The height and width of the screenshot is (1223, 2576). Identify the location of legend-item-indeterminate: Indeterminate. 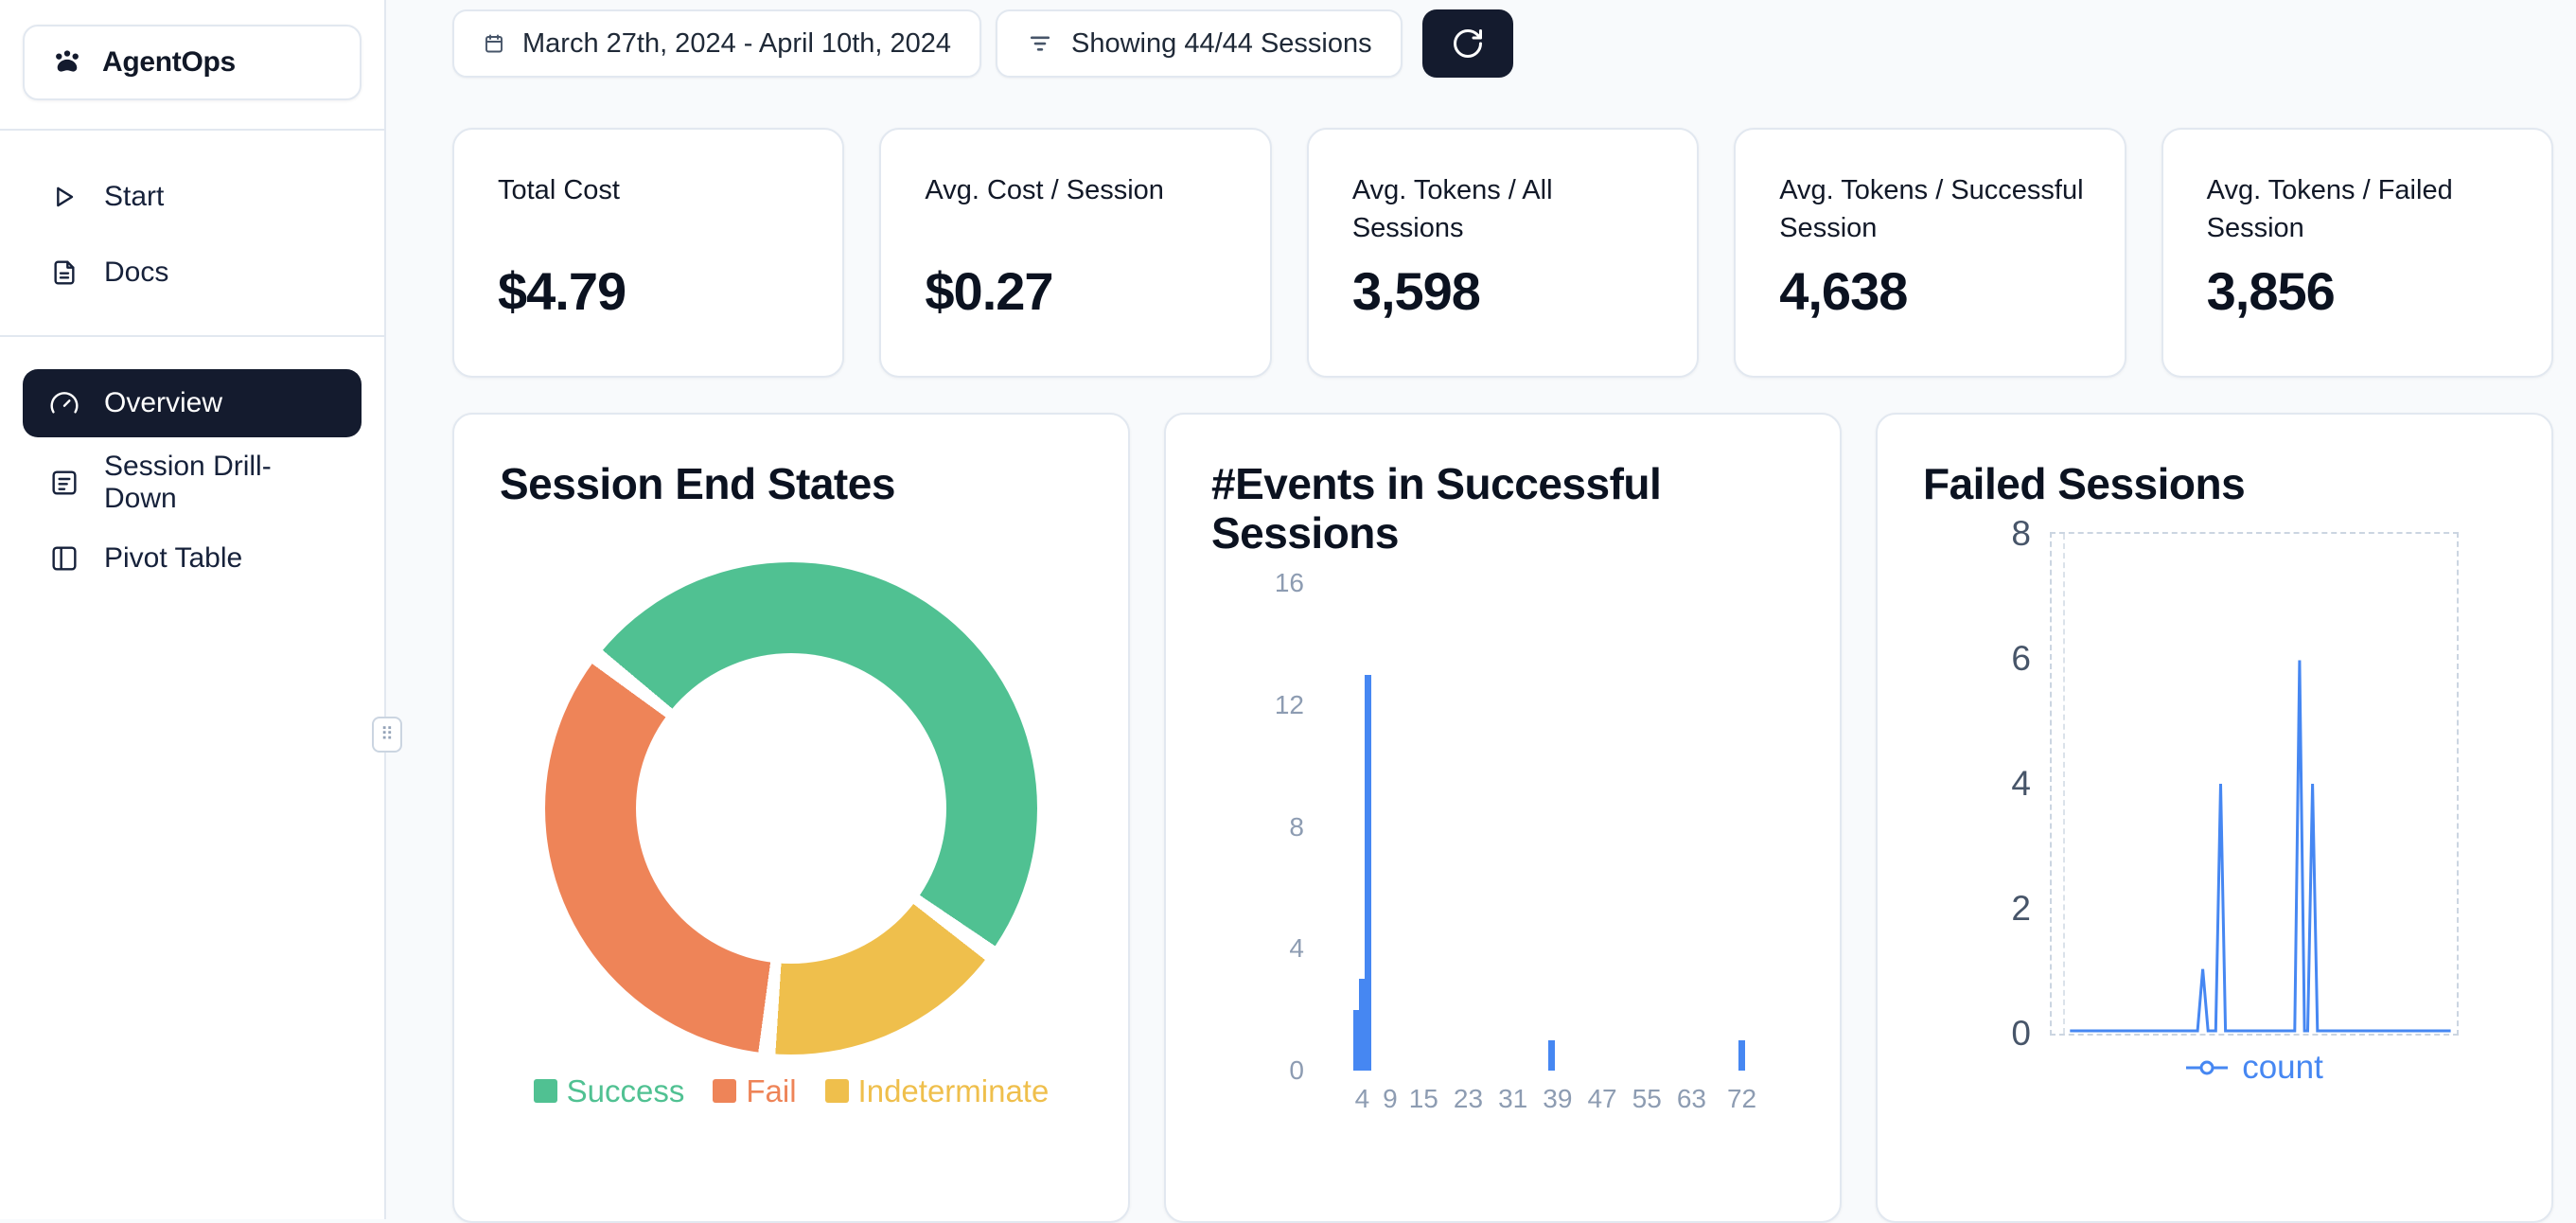
(937, 1090).